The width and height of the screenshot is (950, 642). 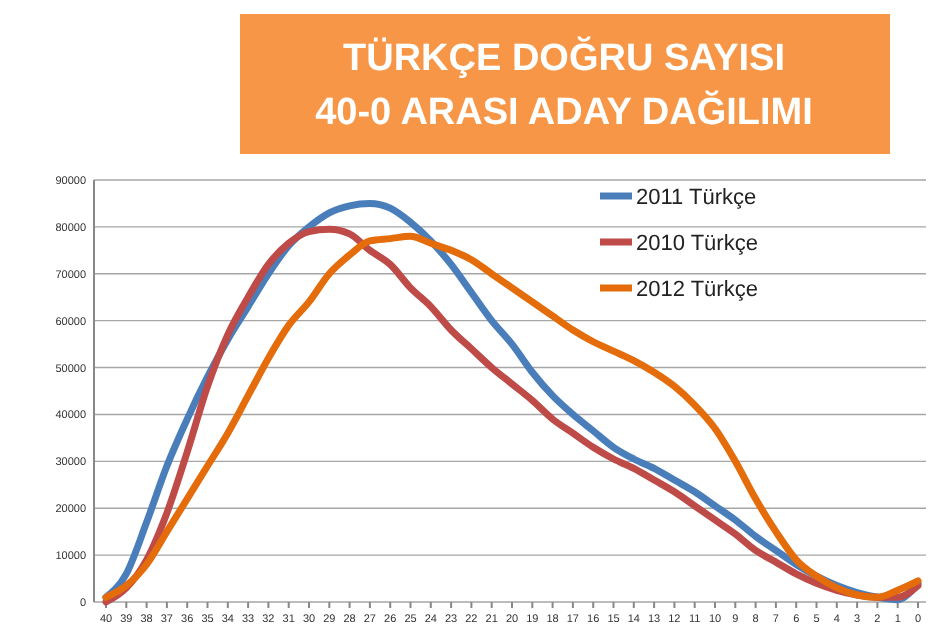 What do you see at coordinates (697, 244) in the screenshot?
I see `legend-label: 2010 Türkçe` at bounding box center [697, 244].